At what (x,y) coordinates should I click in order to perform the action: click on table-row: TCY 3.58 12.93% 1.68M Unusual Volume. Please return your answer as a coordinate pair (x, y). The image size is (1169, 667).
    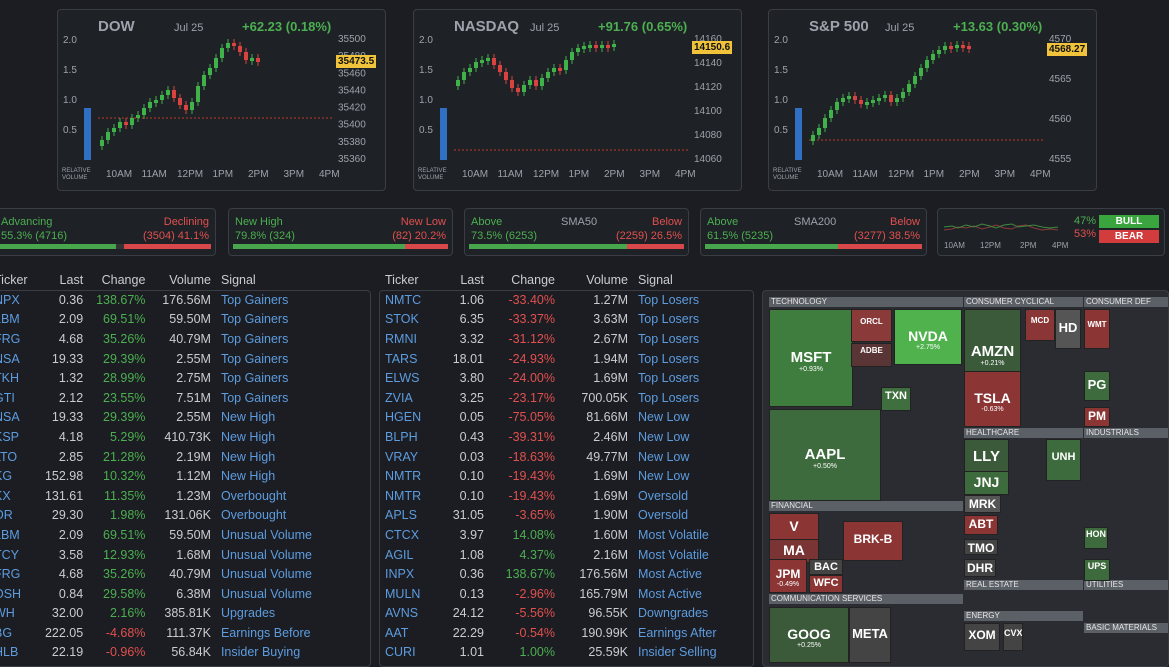
    Looking at the image, I should click on (156, 555).